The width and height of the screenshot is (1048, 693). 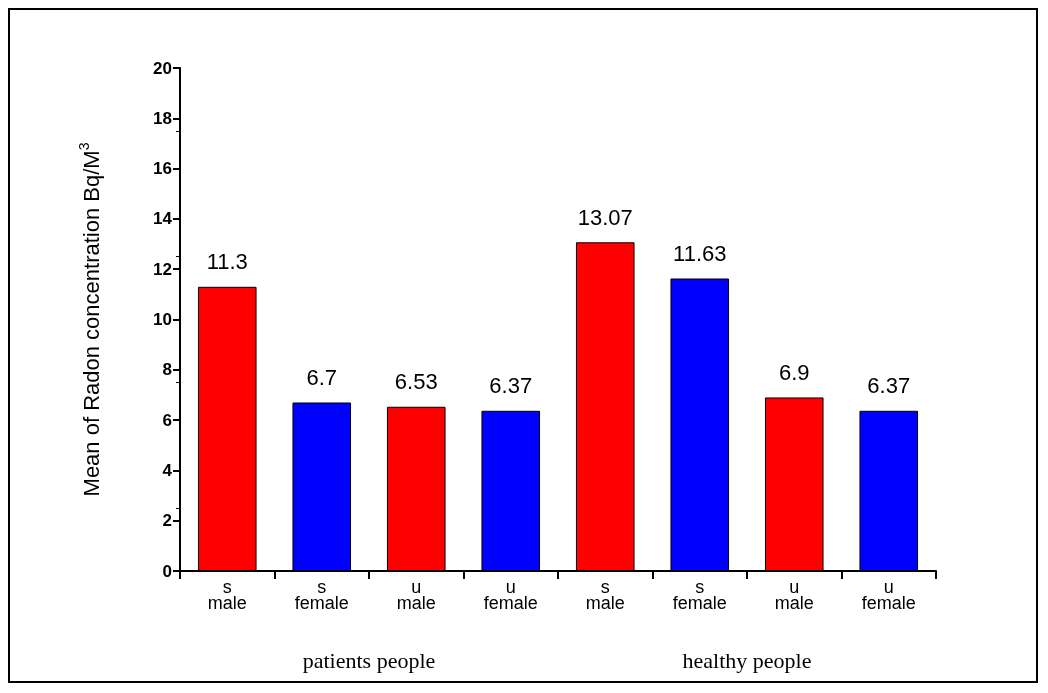 What do you see at coordinates (322, 377) in the screenshot?
I see `data-label: 6.7` at bounding box center [322, 377].